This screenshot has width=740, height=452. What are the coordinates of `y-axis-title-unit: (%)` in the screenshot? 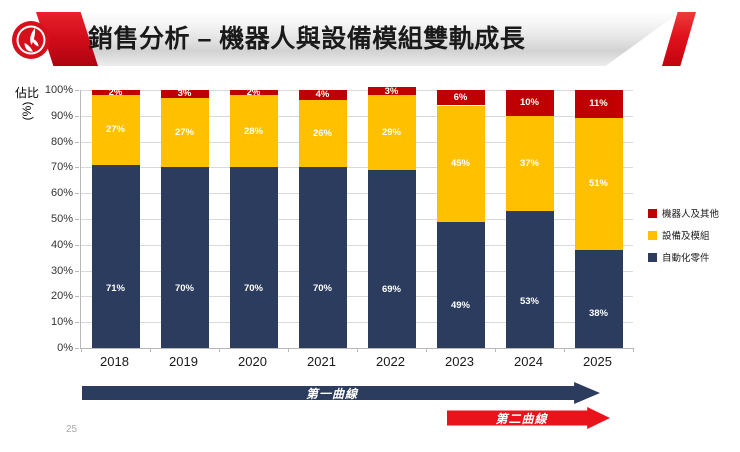 It's located at (27, 111).